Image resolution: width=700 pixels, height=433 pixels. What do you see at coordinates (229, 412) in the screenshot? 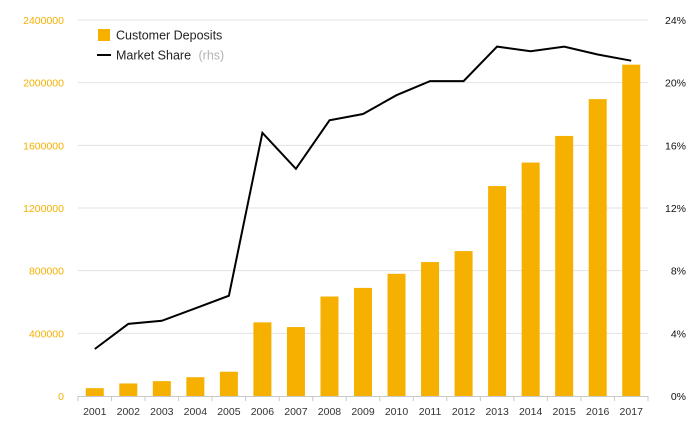
I see `x-tick-label: 2005` at bounding box center [229, 412].